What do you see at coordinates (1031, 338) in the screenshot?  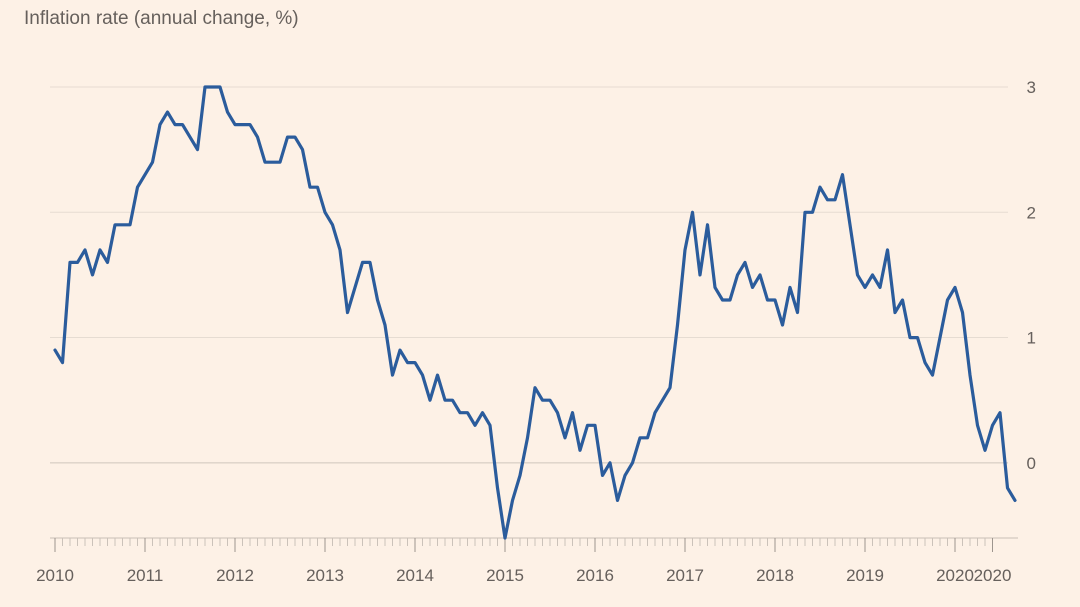 I see `y-tick-label: 1` at bounding box center [1031, 338].